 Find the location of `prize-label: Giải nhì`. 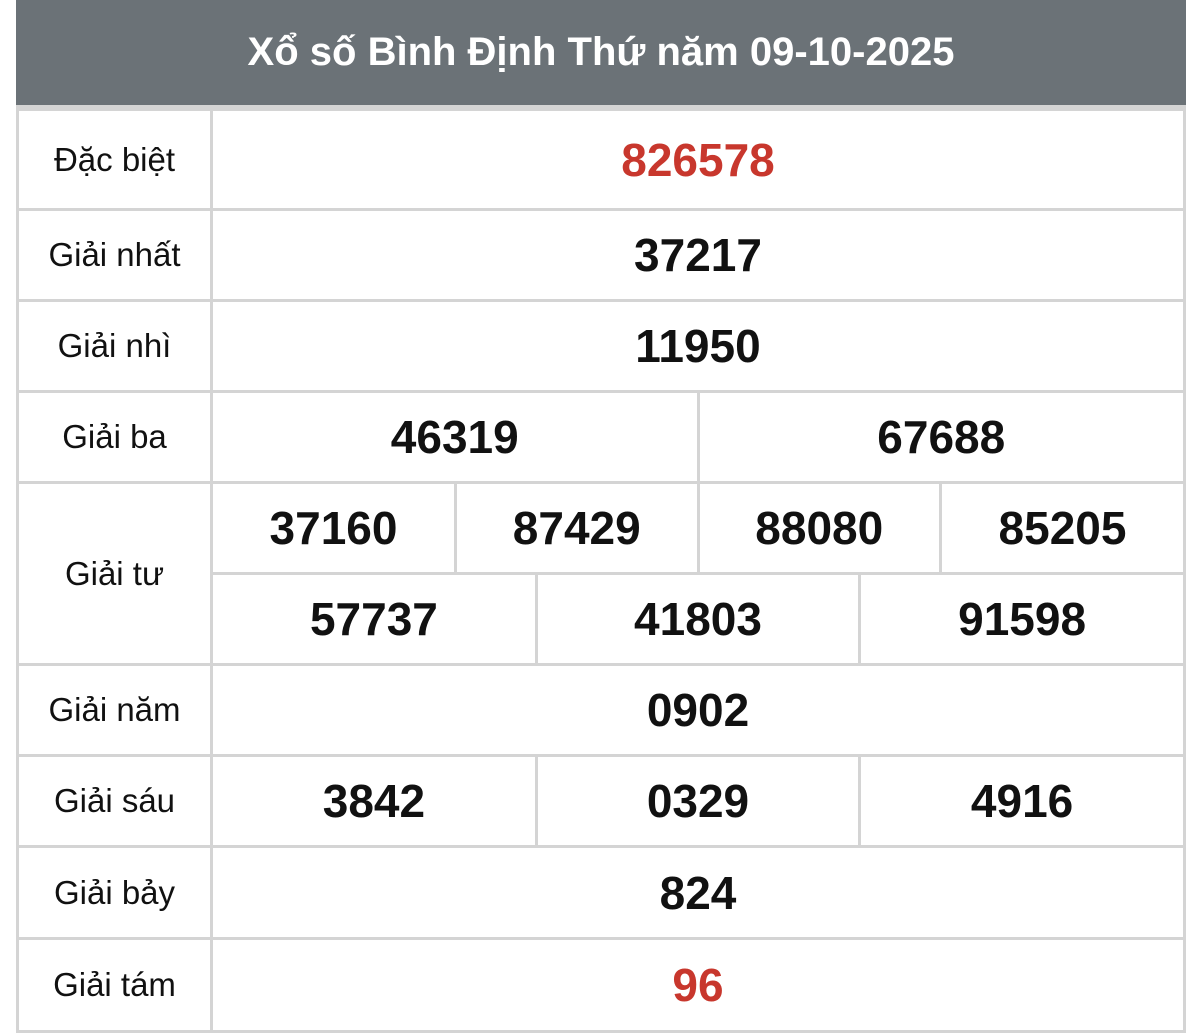

prize-label: Giải nhì is located at coordinates (114, 346).